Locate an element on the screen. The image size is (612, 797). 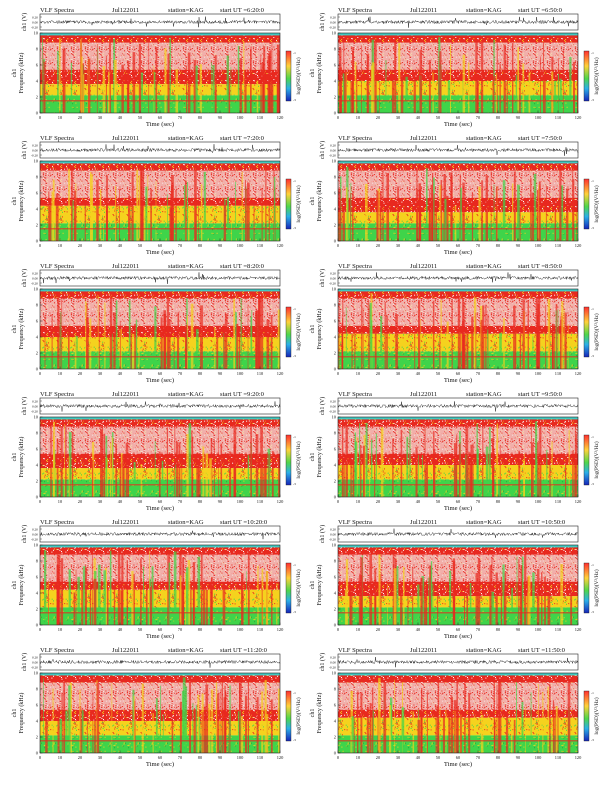
waveform-line is located at coordinates (160, 278).